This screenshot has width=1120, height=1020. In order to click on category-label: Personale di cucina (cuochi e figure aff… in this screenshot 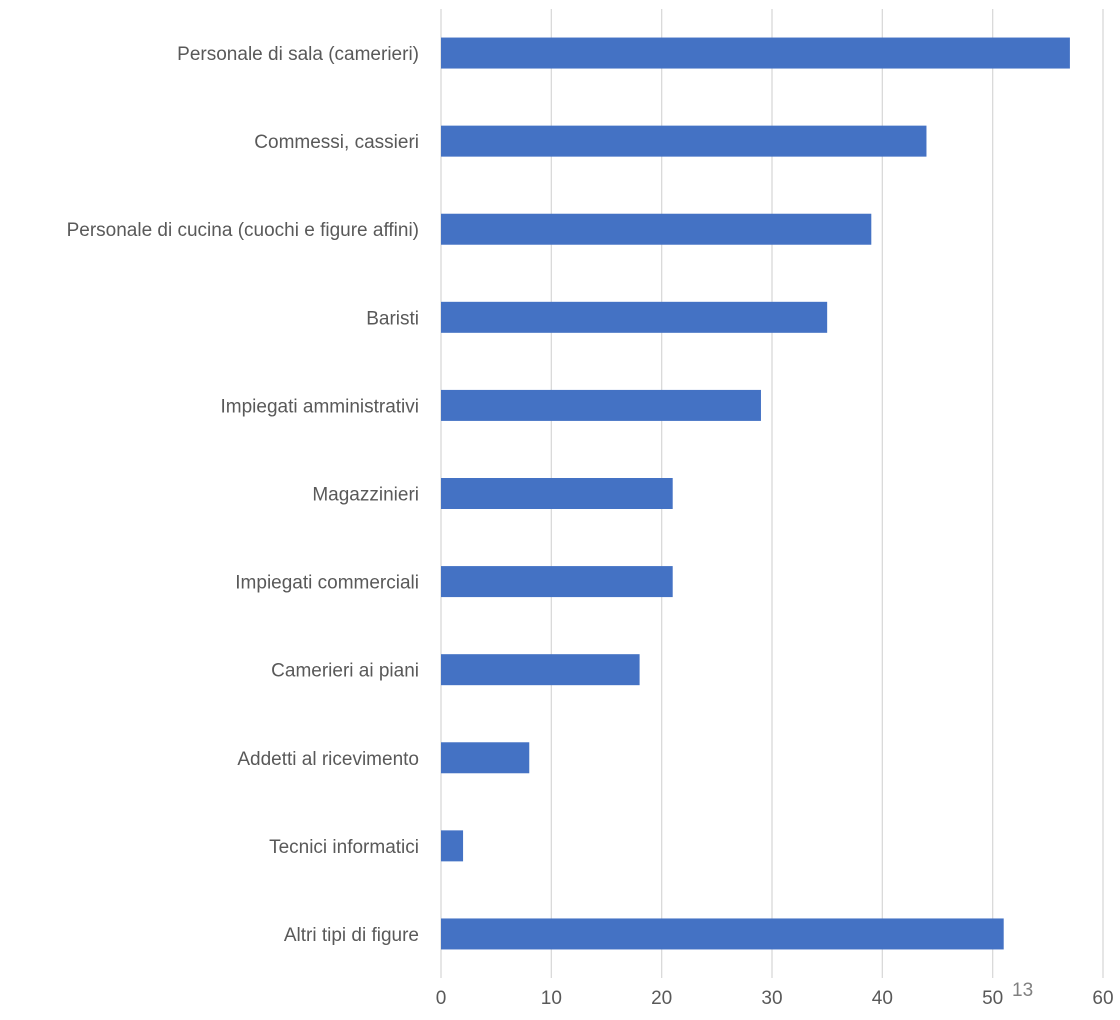, I will do `click(243, 230)`.